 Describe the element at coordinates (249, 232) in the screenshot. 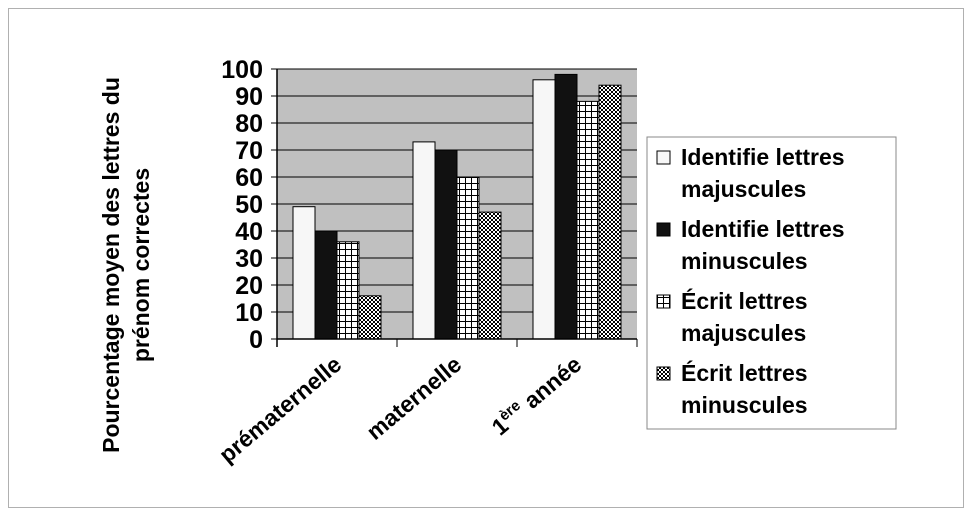

I see `y-tick-label: 40` at that location.